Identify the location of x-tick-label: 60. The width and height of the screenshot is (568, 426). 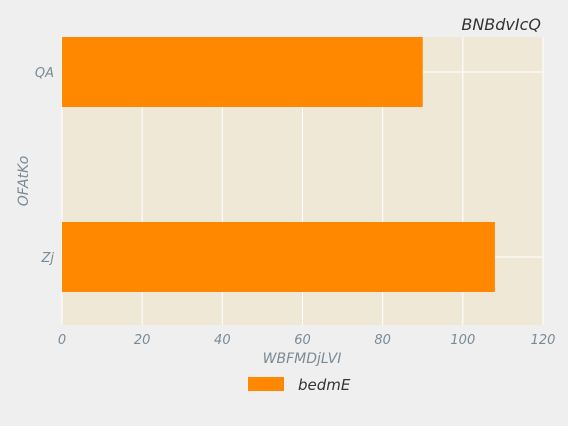
(302, 340).